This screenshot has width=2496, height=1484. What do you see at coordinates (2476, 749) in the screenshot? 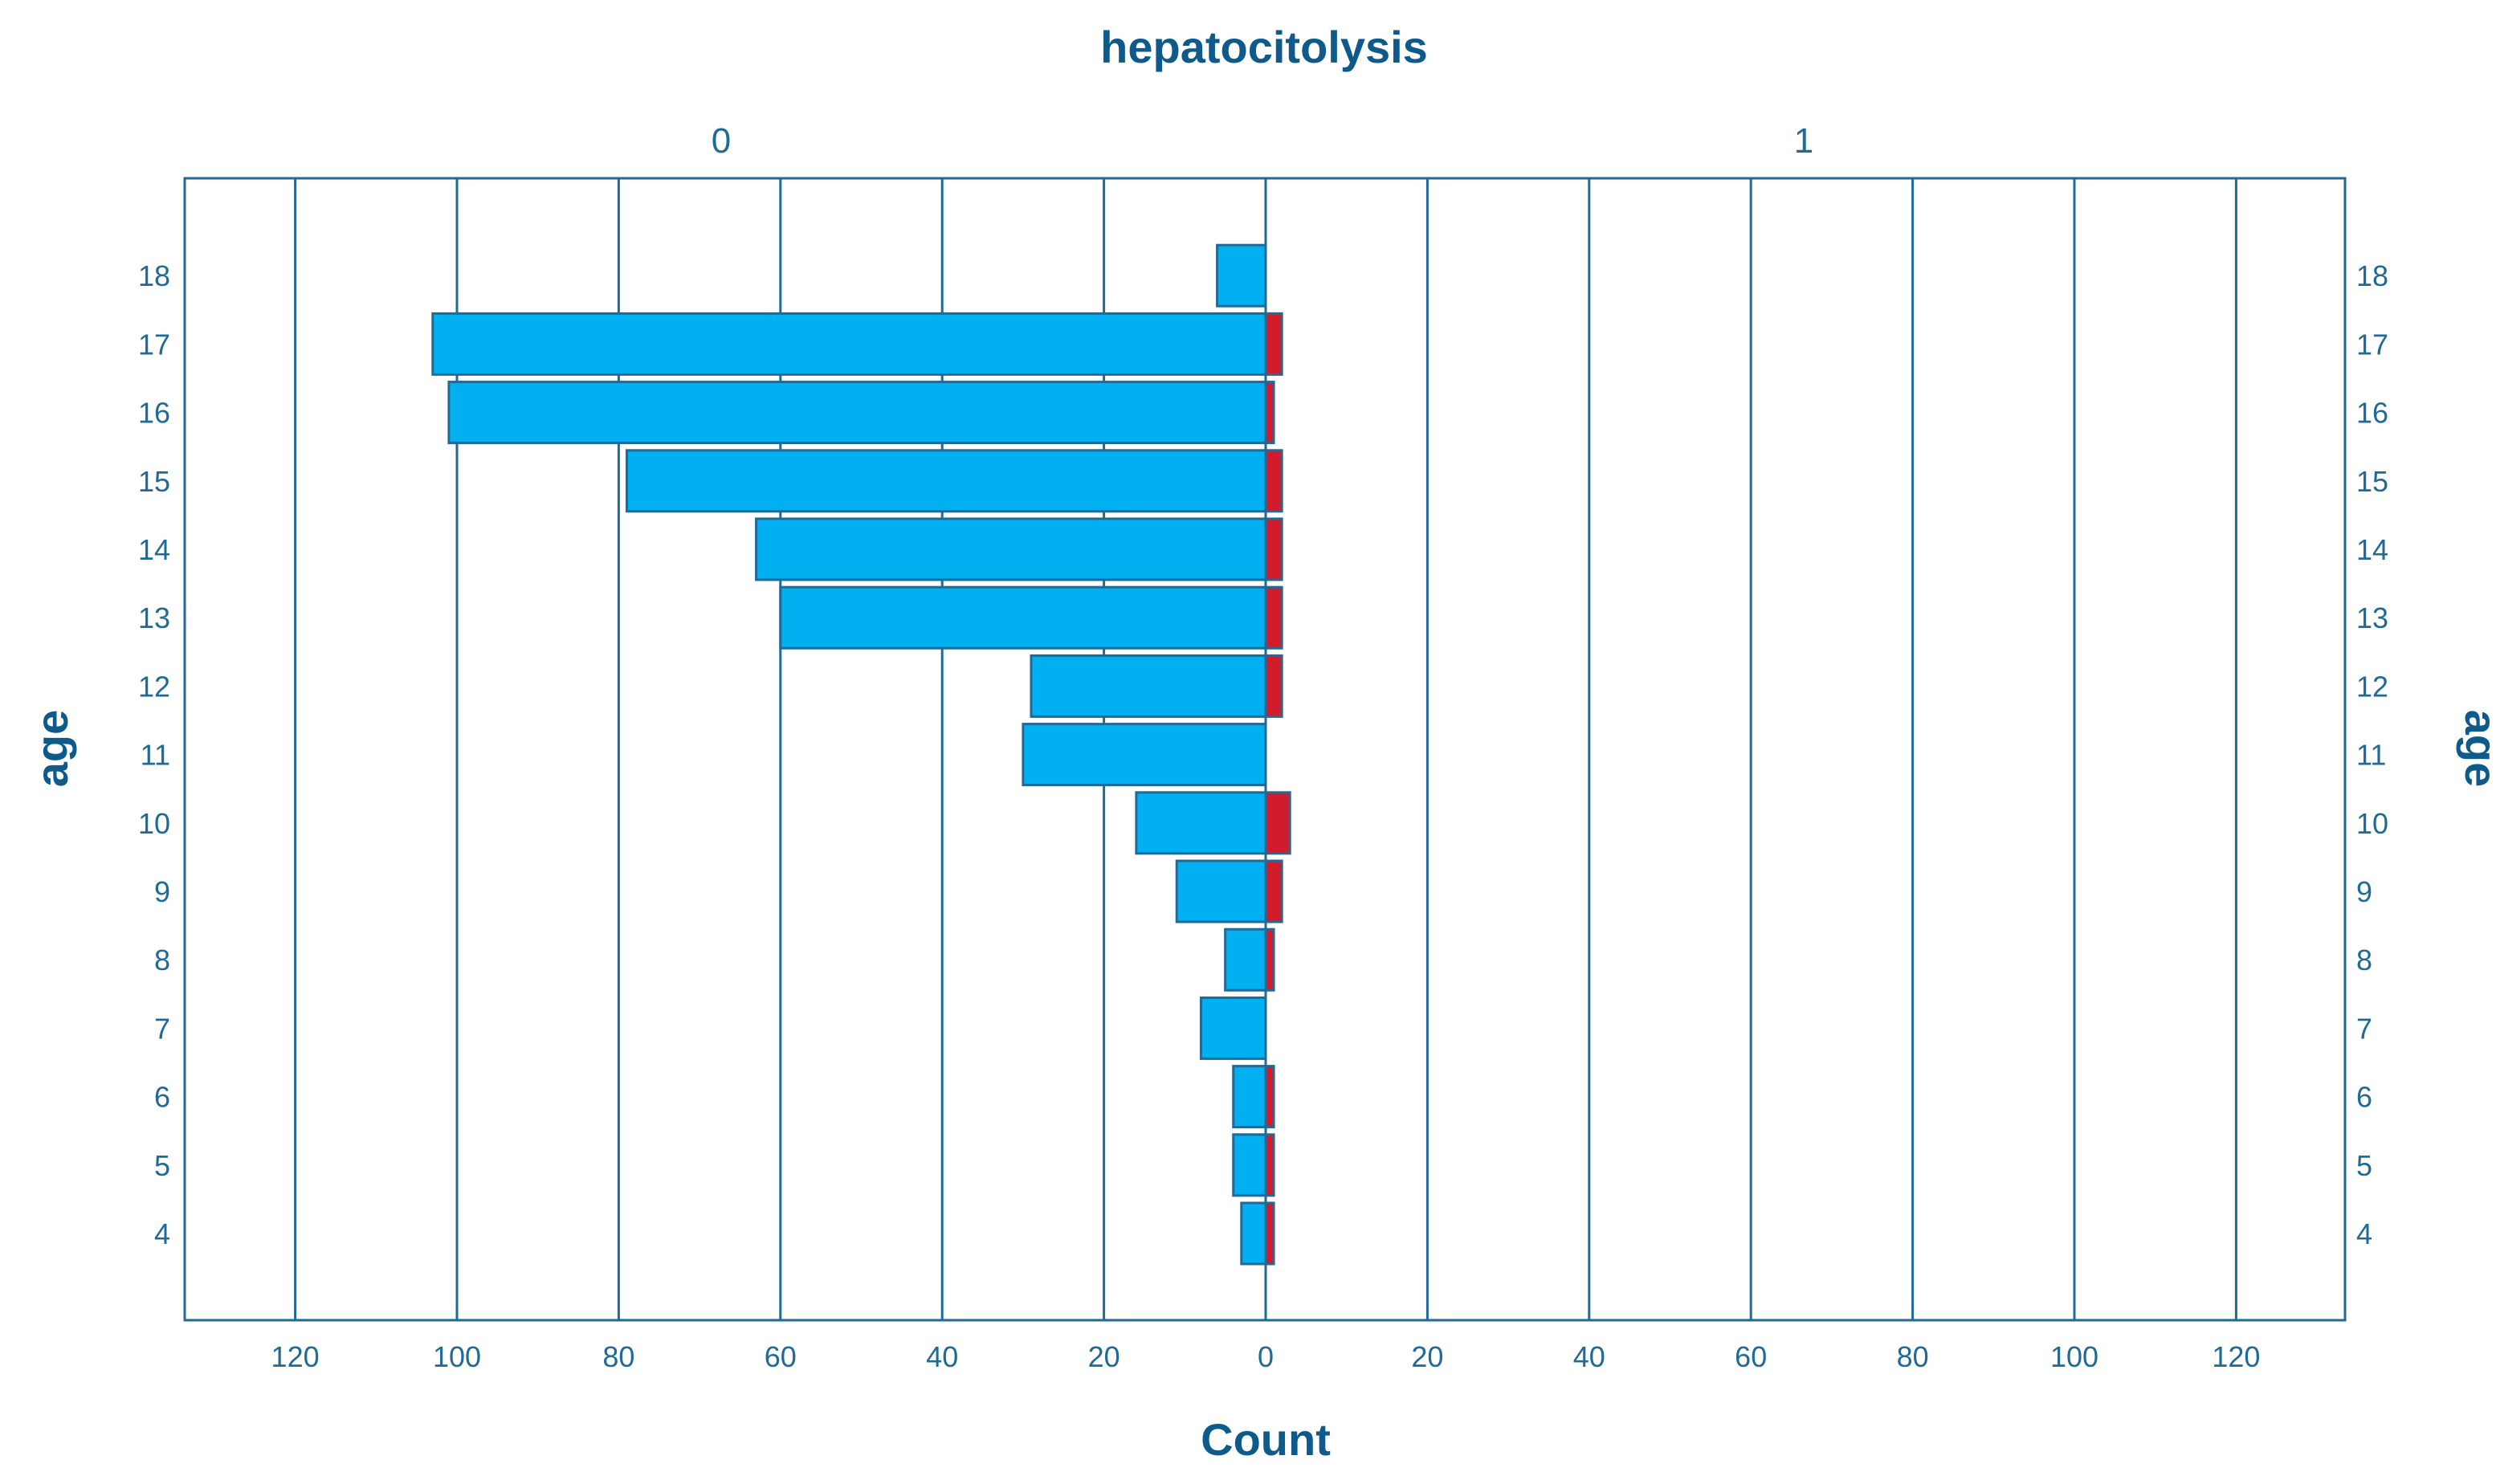
I see `y-axis-title-right: age` at bounding box center [2476, 749].